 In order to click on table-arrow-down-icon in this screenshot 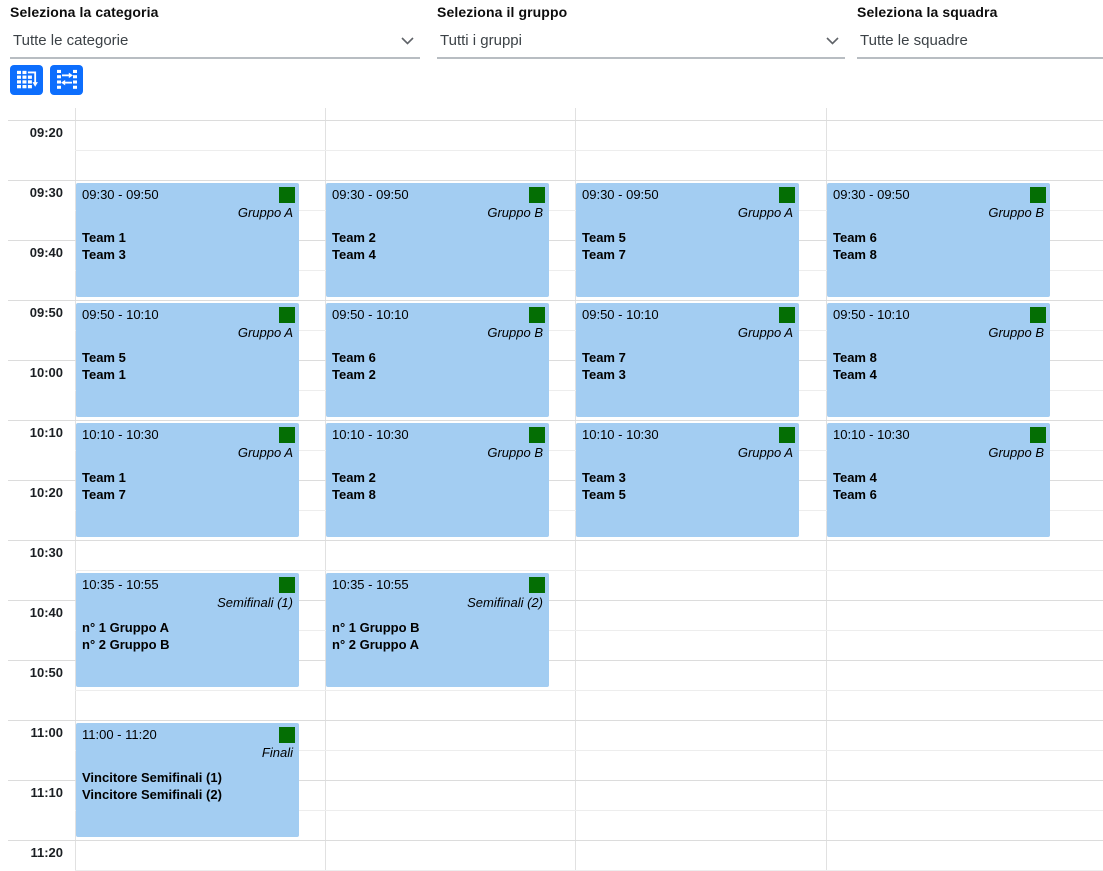, I will do `click(27, 80)`.